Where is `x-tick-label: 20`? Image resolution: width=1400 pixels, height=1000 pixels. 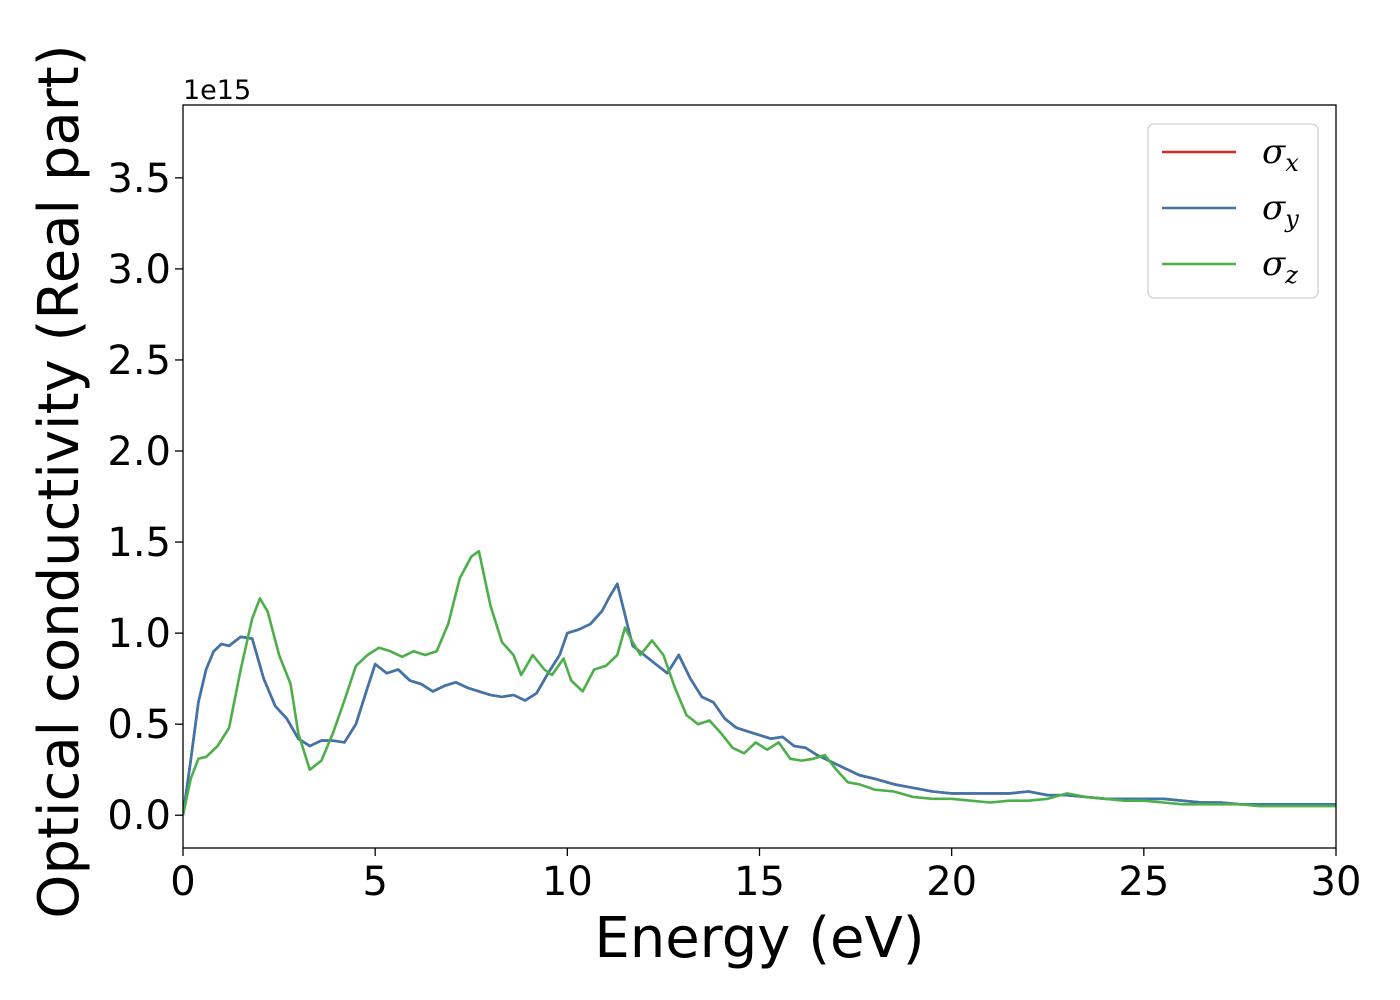 x-tick-label: 20 is located at coordinates (951, 882).